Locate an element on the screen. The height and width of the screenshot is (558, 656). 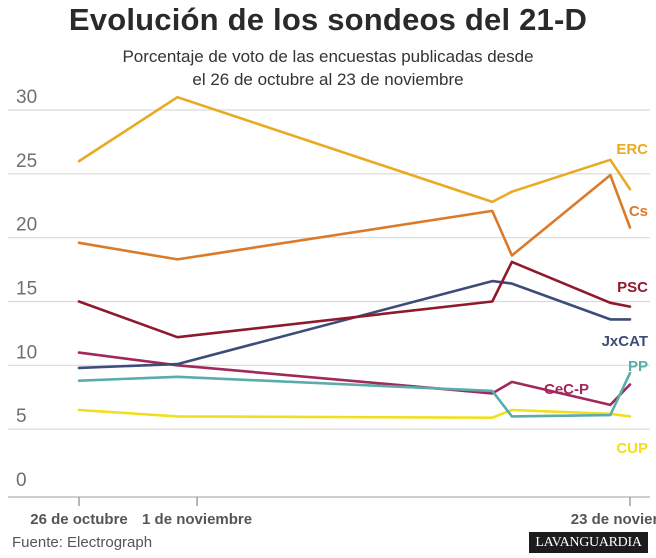
x-tick-label: 26 de octubre is located at coordinates (79, 519).